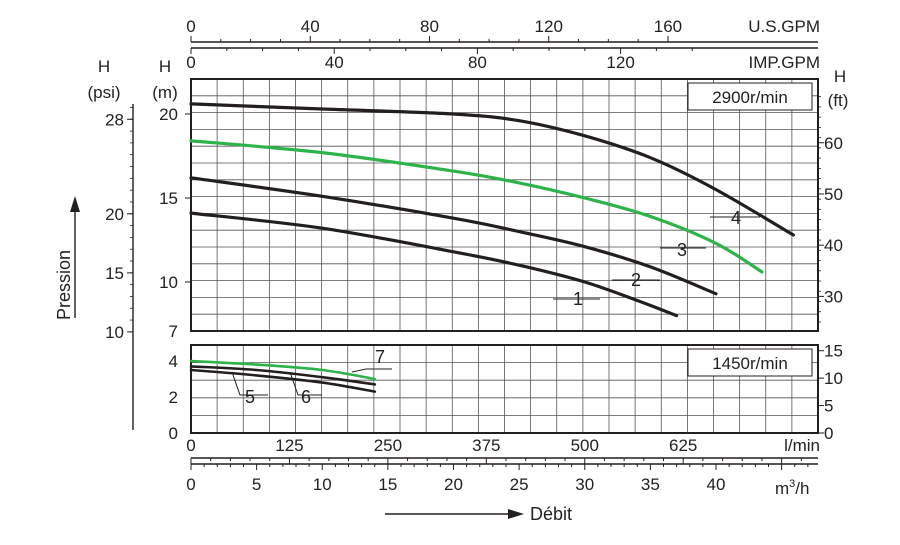  I want to click on psi-header-unit: (psi), so click(103, 92).